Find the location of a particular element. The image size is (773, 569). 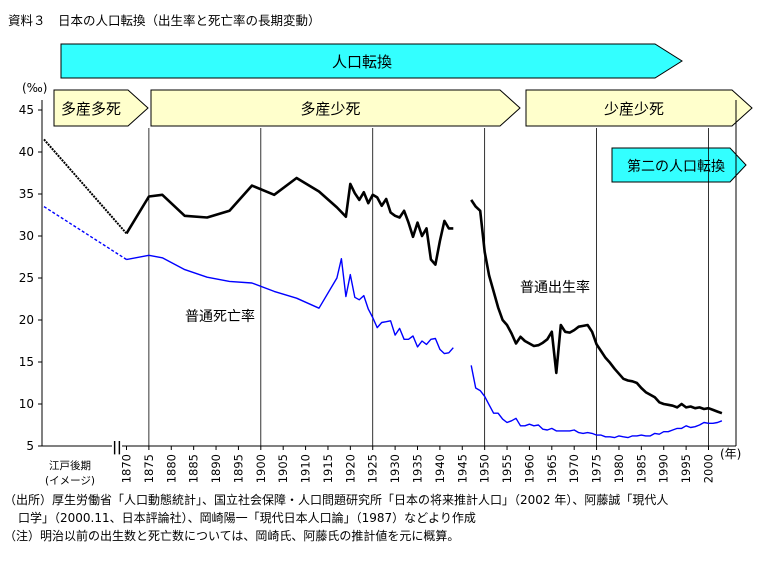

birth-rate-annotation: 普通出生率 is located at coordinates (555, 287).